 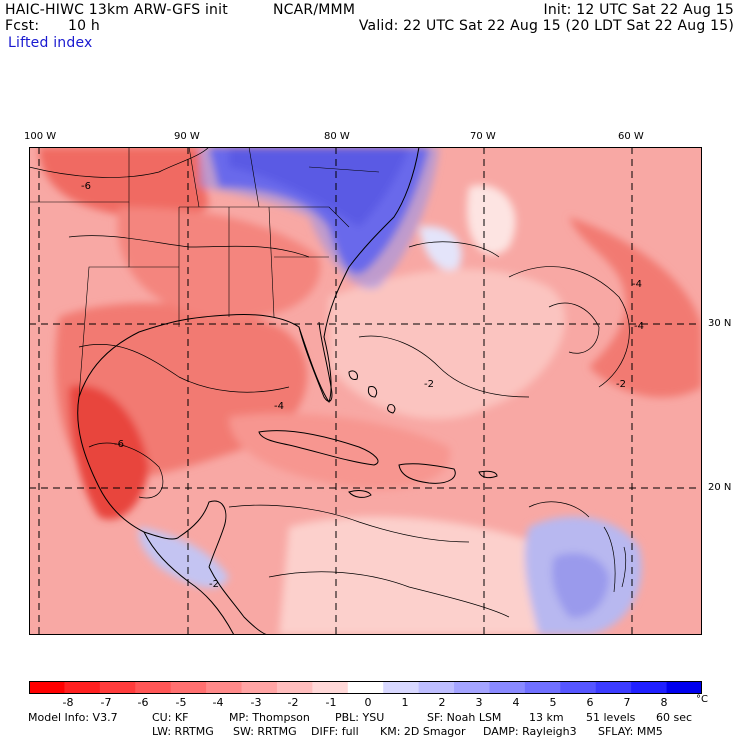 What do you see at coordinates (674, 717) in the screenshot?
I see `model-info-timestep: 60 sec` at bounding box center [674, 717].